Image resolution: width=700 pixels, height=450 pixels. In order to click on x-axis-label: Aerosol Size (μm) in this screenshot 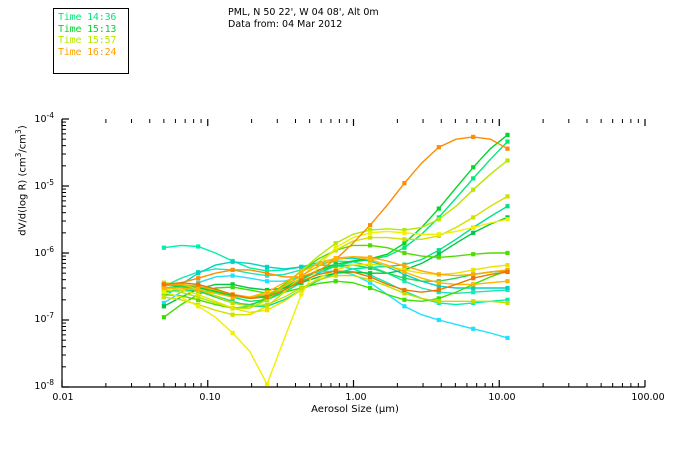, I will do `click(355, 409)`.